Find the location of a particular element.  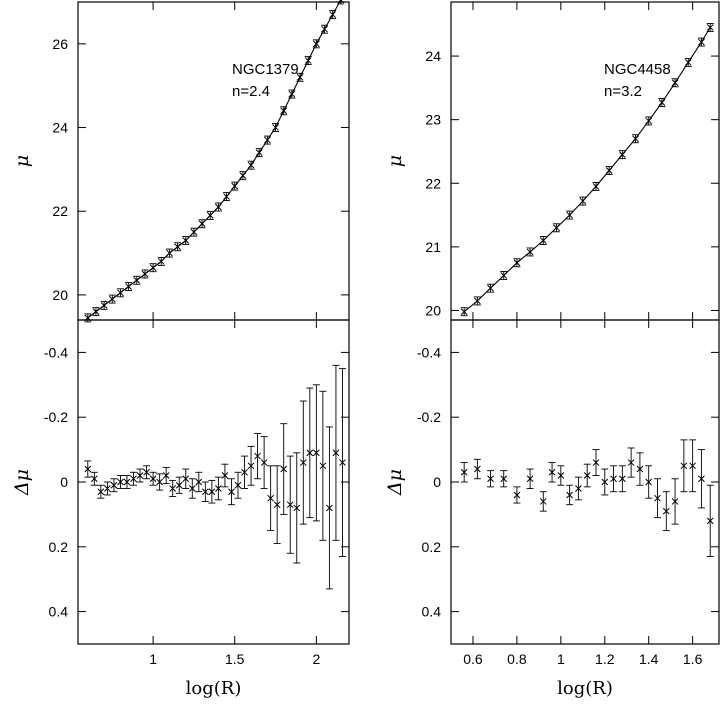

y-tick-label: 26 is located at coordinates (60, 44).